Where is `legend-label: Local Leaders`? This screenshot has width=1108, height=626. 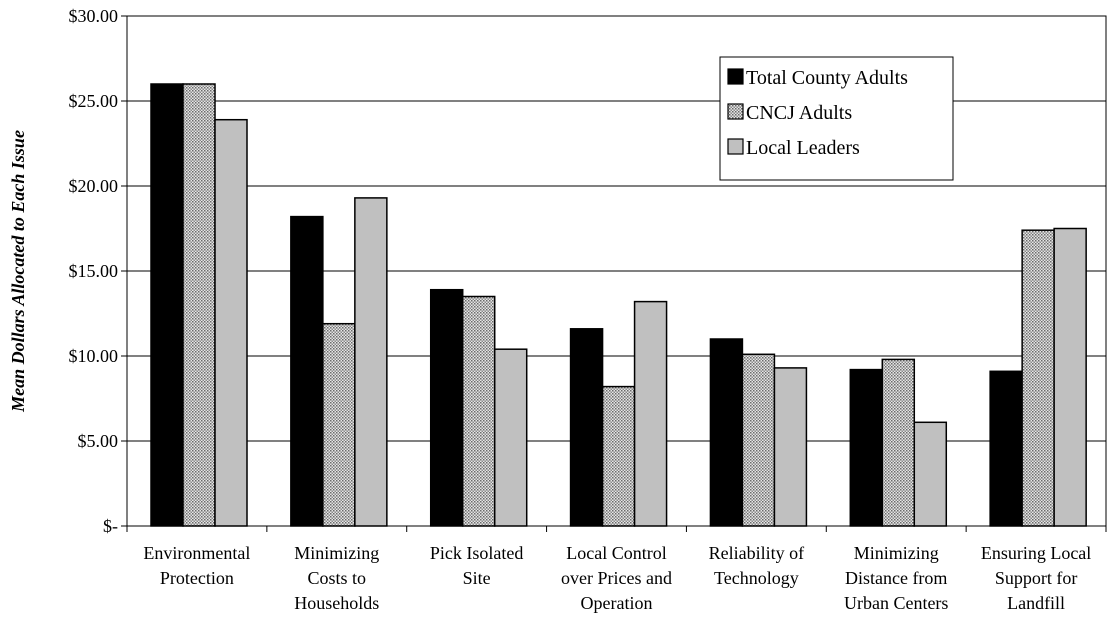 legend-label: Local Leaders is located at coordinates (803, 148).